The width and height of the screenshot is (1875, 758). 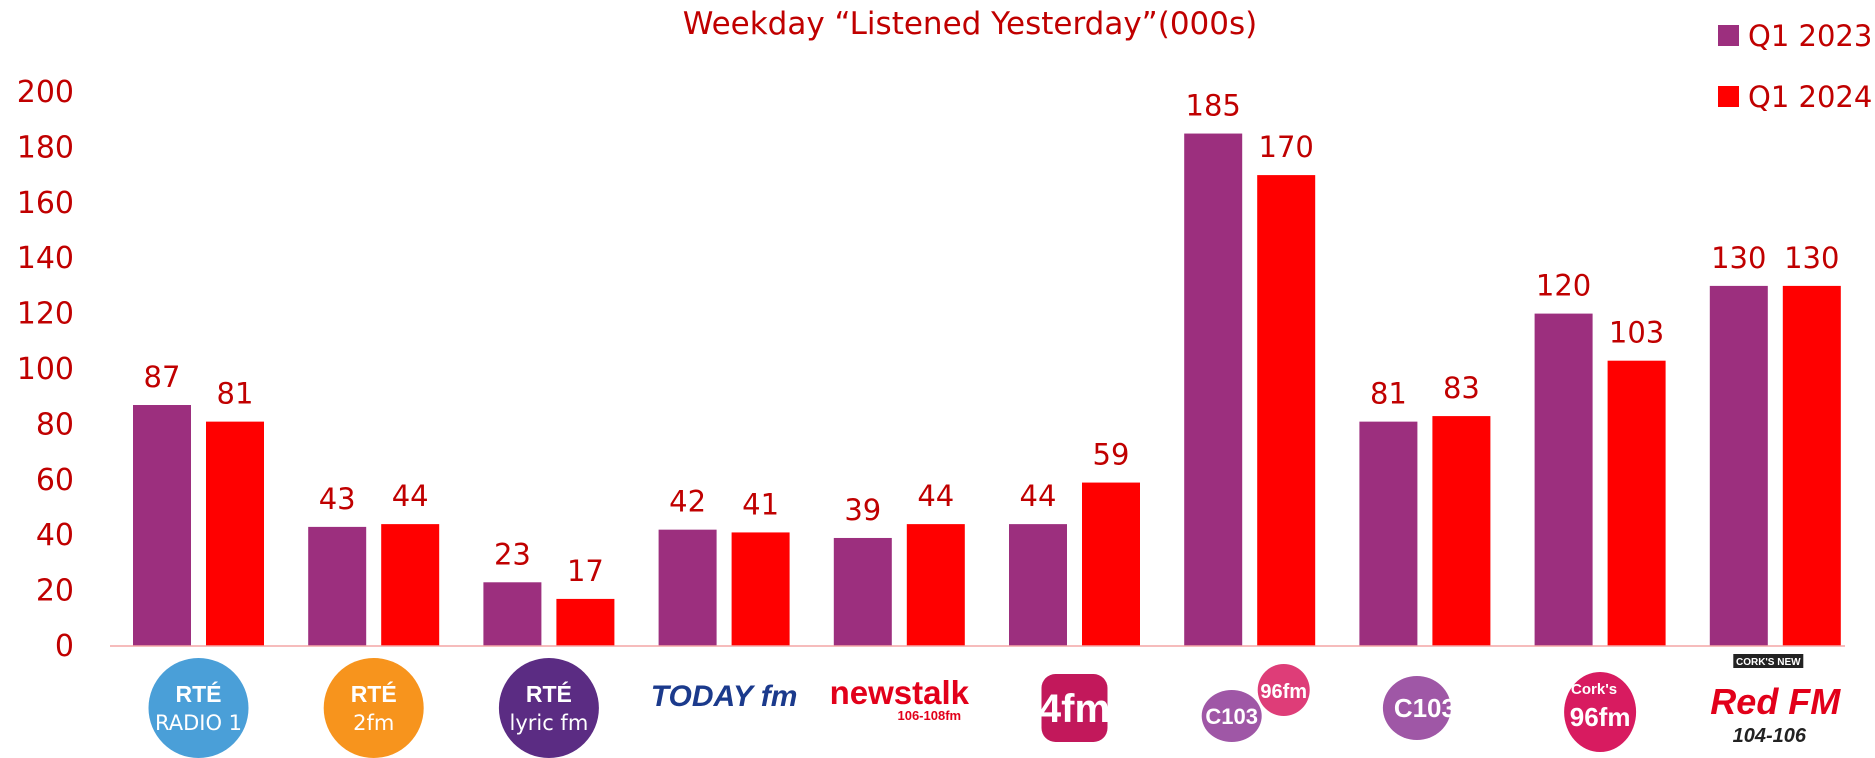 What do you see at coordinates (162, 377) in the screenshot?
I see `data-label: 87` at bounding box center [162, 377].